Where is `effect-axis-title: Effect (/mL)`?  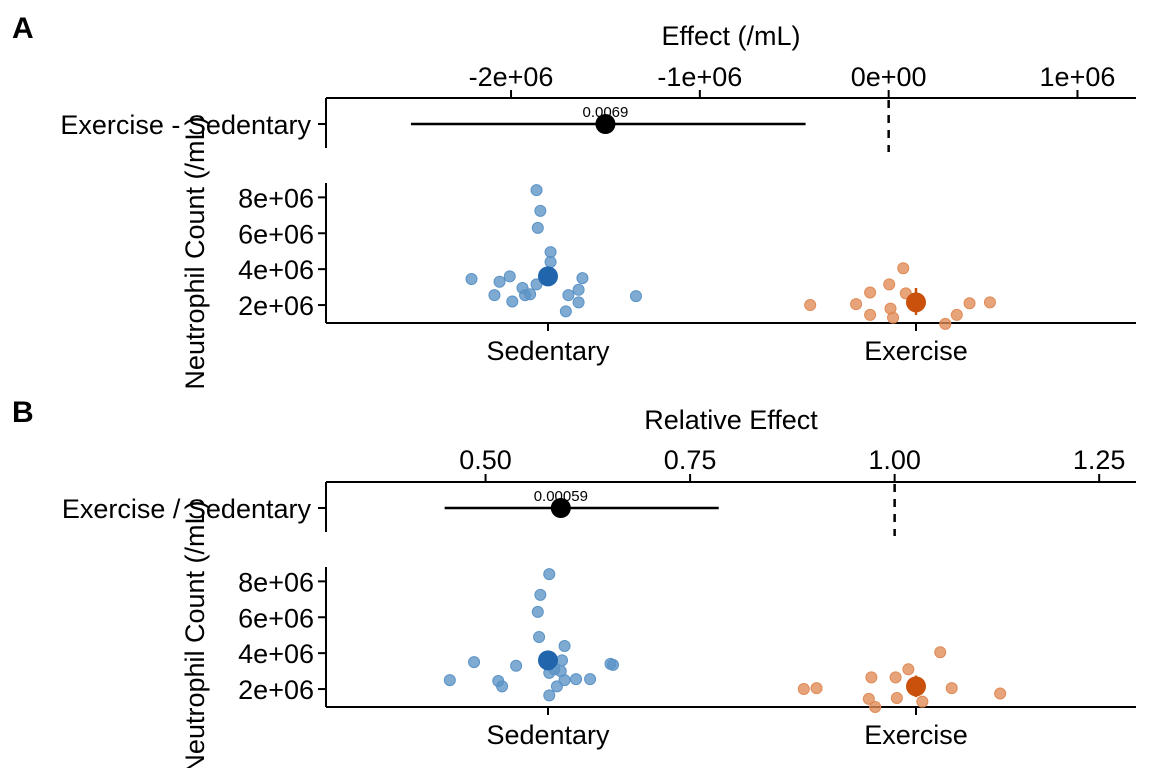
effect-axis-title: Effect (/mL) is located at coordinates (730, 36).